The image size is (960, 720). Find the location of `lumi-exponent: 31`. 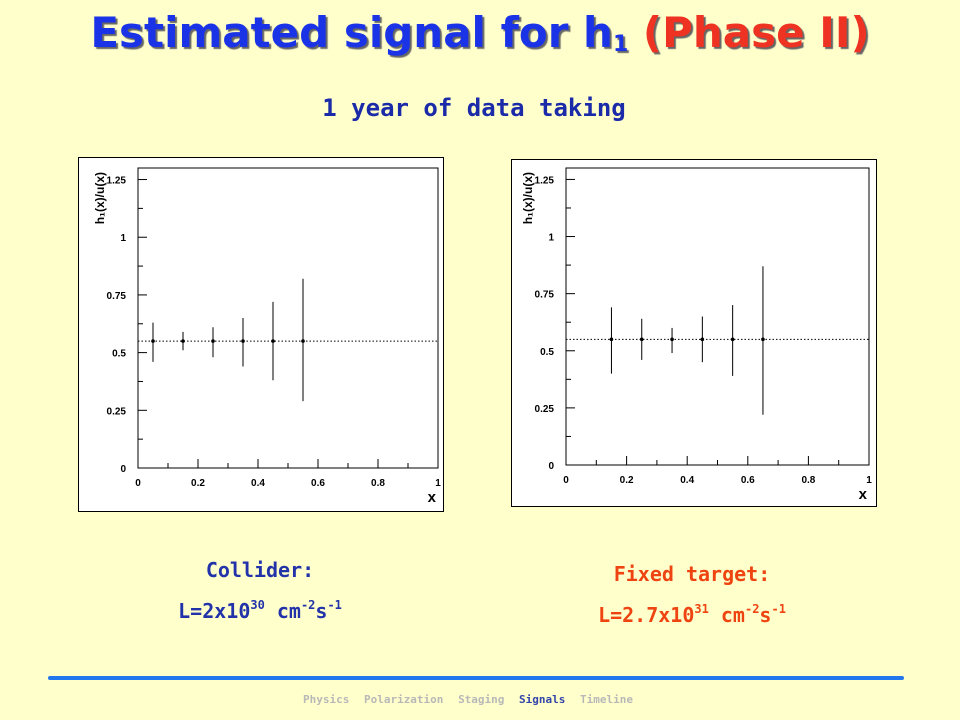

lumi-exponent: 31 is located at coordinates (701, 609).